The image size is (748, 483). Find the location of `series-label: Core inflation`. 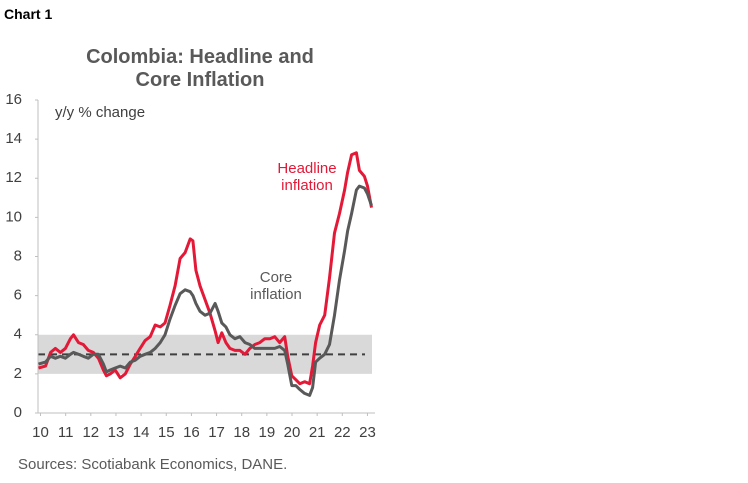

series-label: Core inflation is located at coordinates (276, 286).